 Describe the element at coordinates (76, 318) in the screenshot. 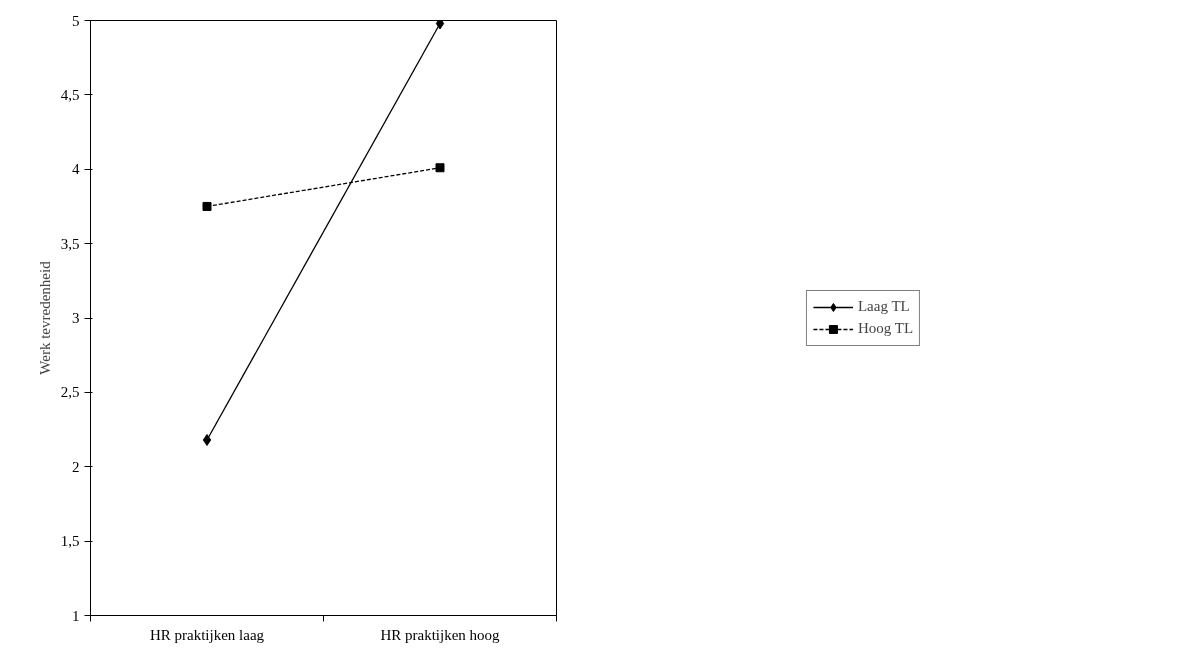

I see `y-tick-label: 3` at that location.